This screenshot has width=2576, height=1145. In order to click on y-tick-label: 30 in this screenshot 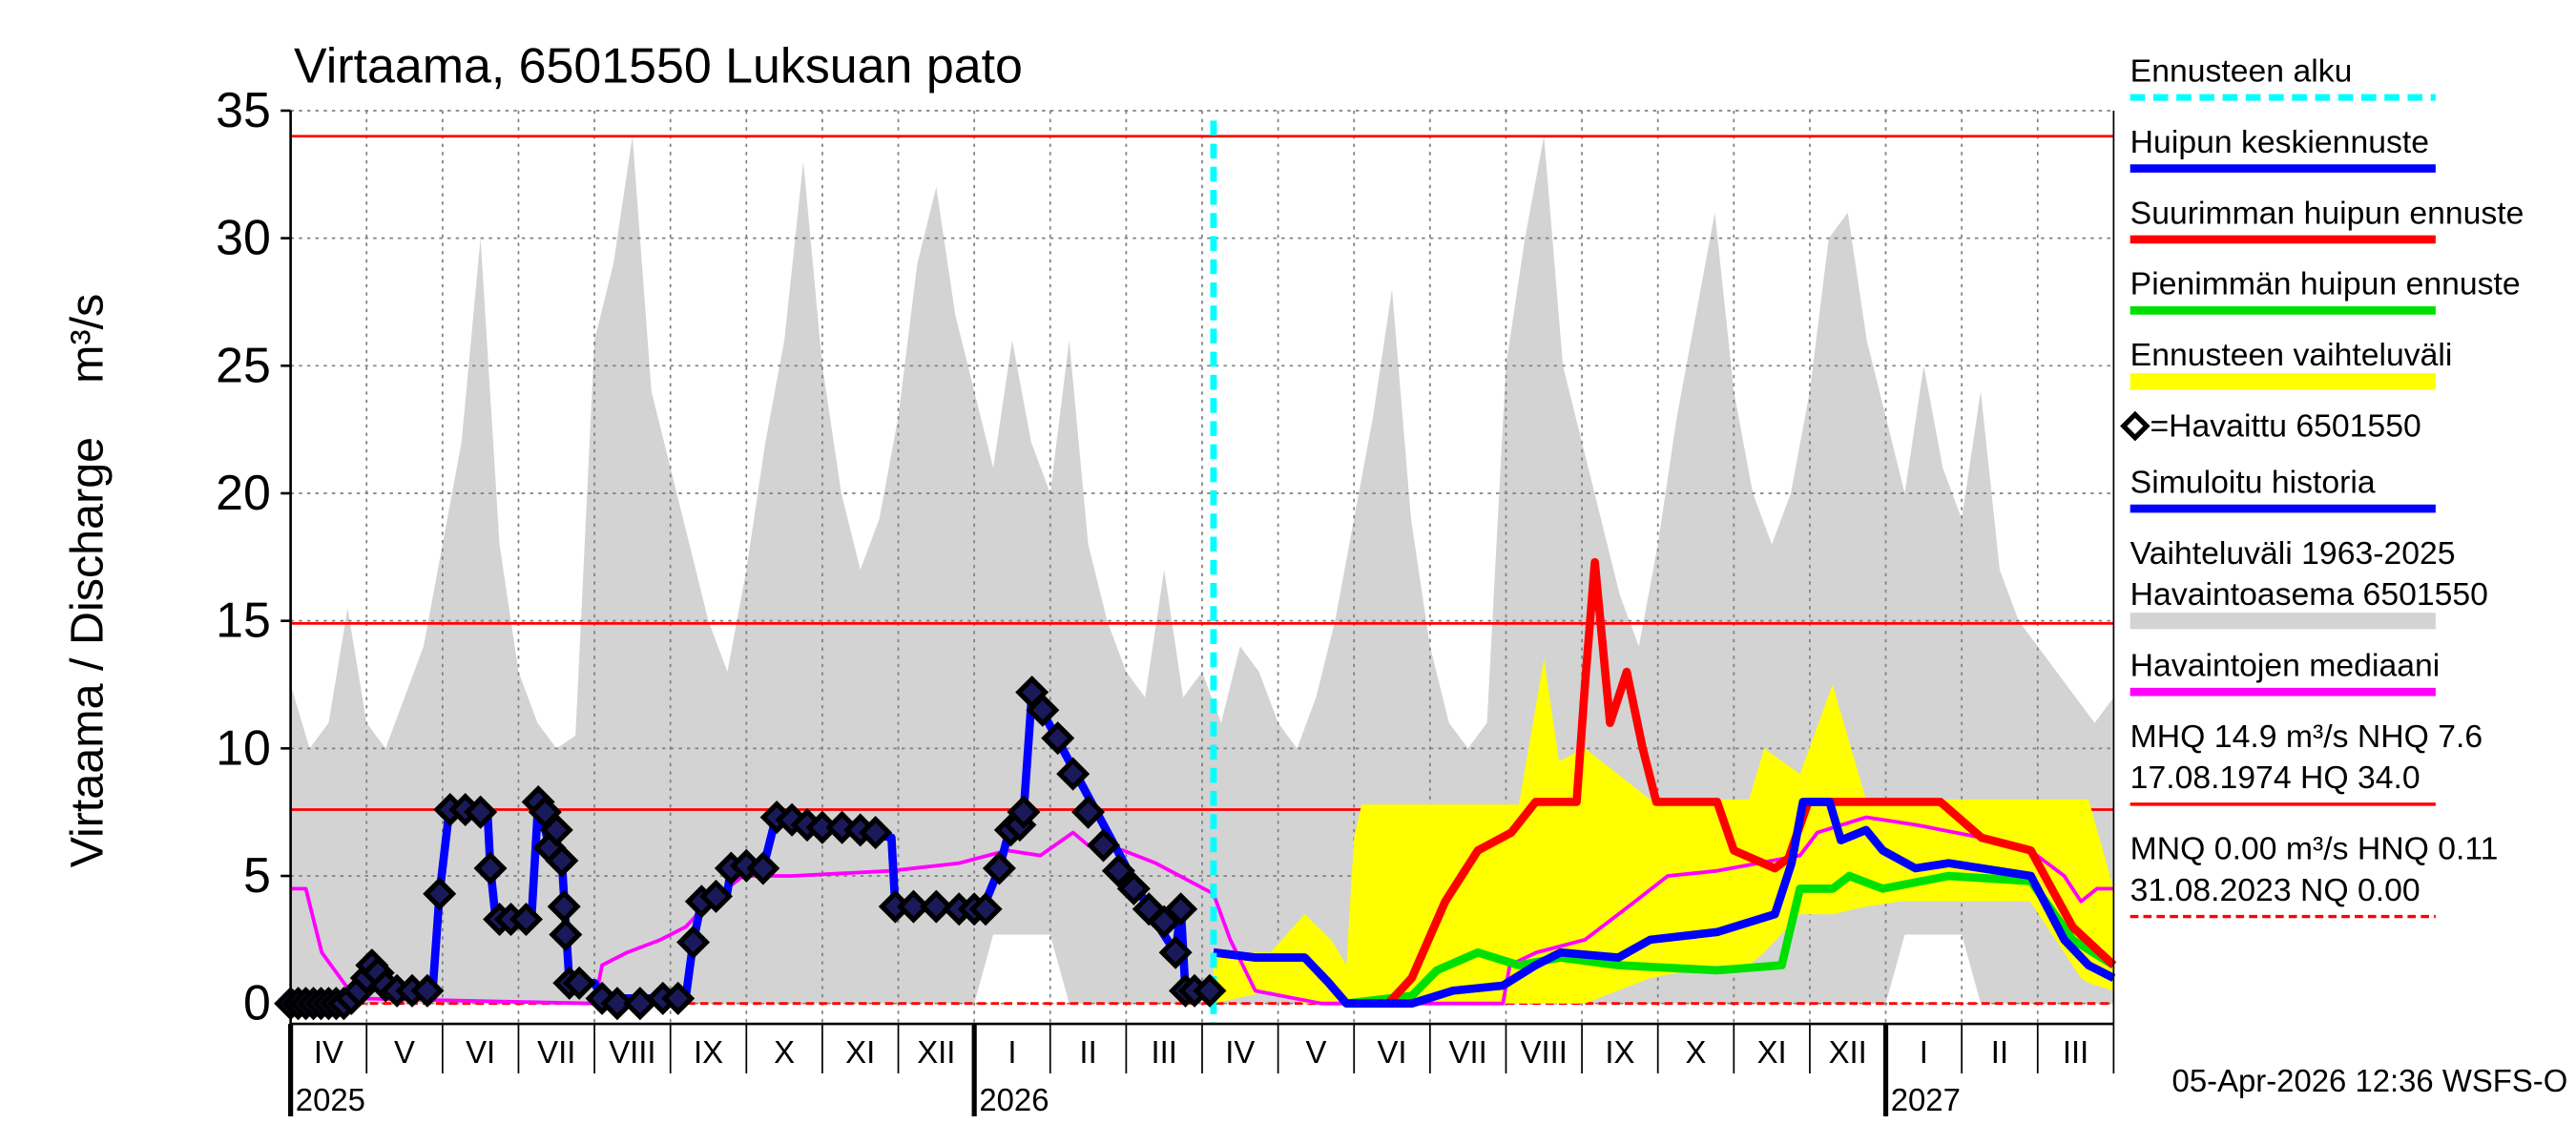, I will do `click(243, 239)`.